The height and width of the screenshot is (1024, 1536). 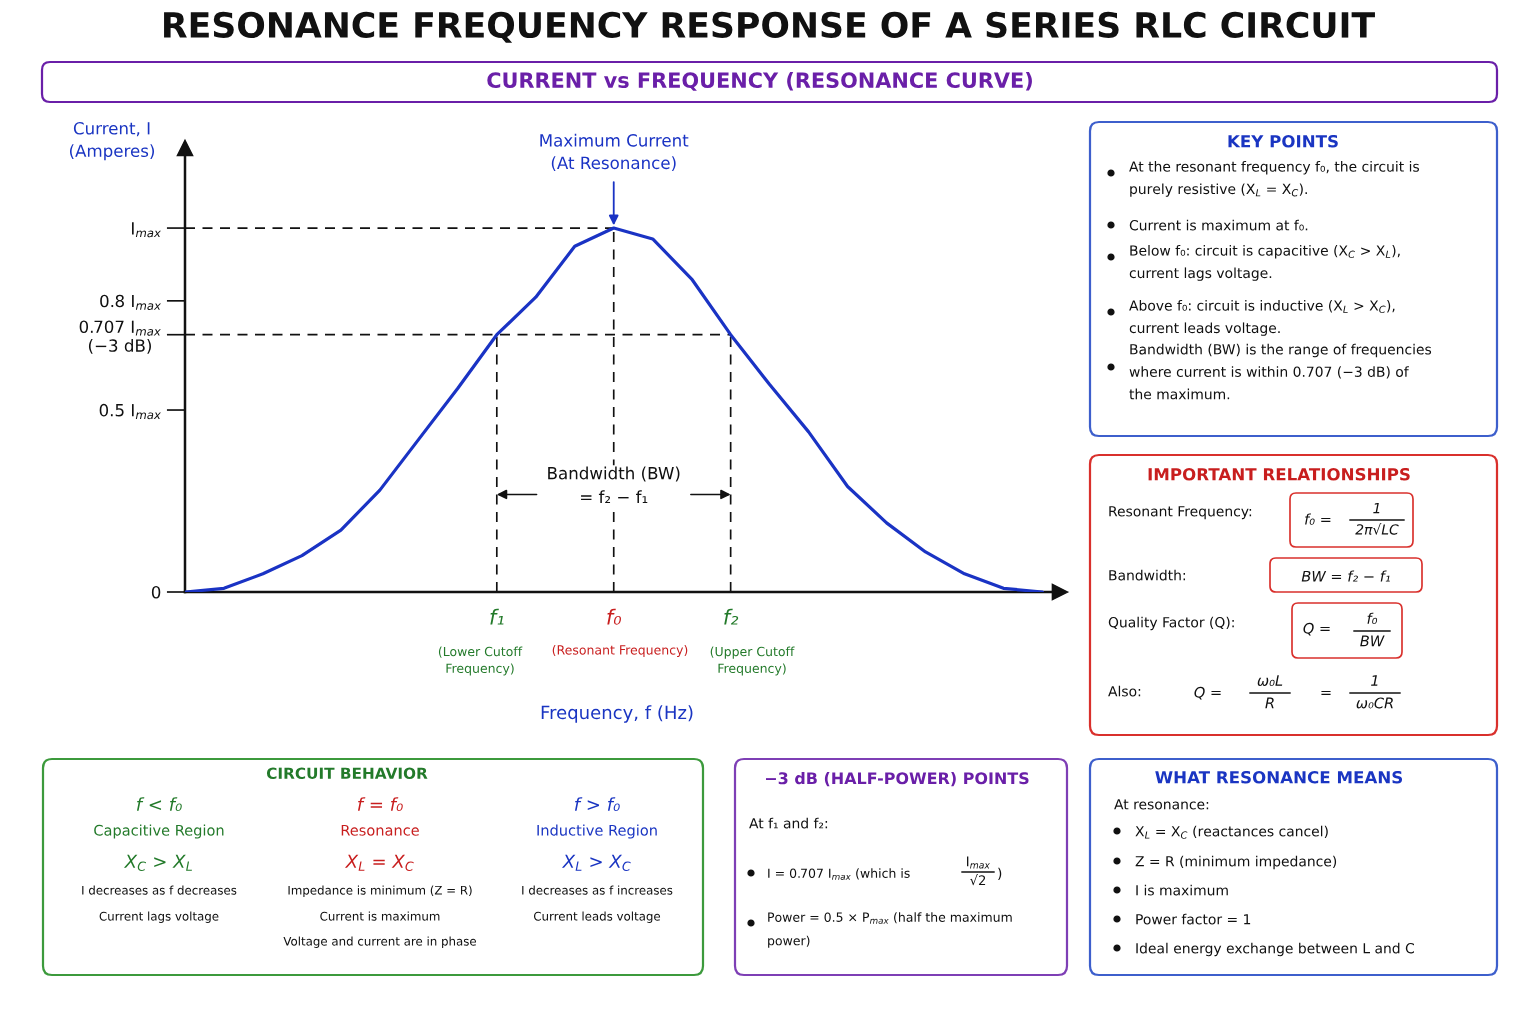 I want to click on text: Ideal energy exchange between L and C, so click(x=1275, y=949).